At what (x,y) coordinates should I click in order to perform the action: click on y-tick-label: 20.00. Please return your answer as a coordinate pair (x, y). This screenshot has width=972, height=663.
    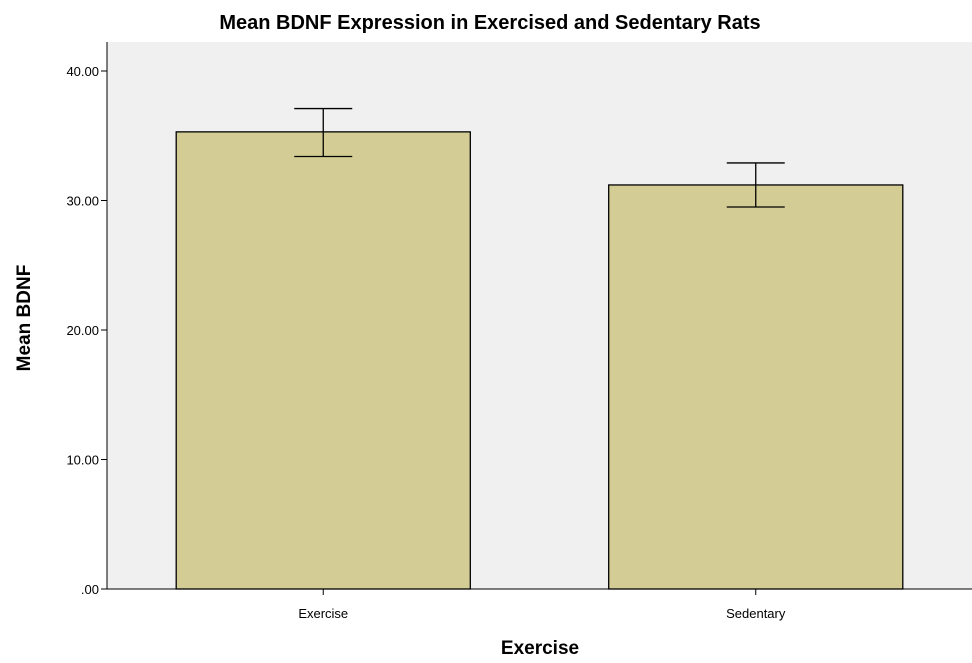
    Looking at the image, I should click on (82, 330).